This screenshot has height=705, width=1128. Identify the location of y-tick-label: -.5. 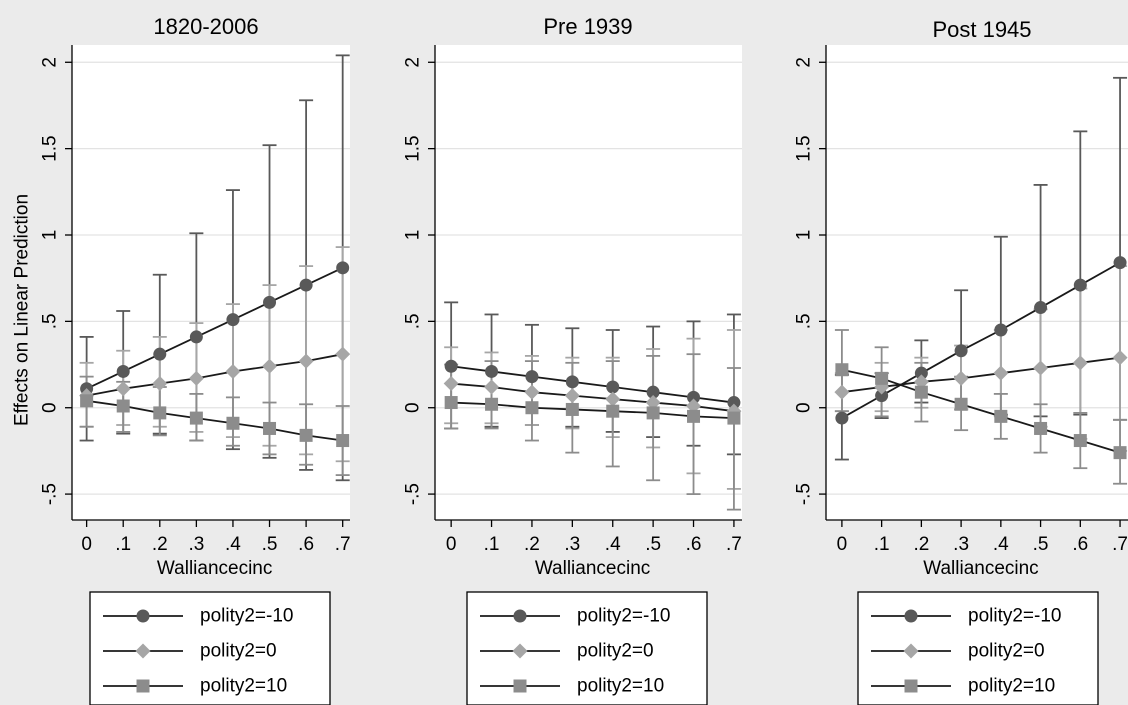
(50, 494).